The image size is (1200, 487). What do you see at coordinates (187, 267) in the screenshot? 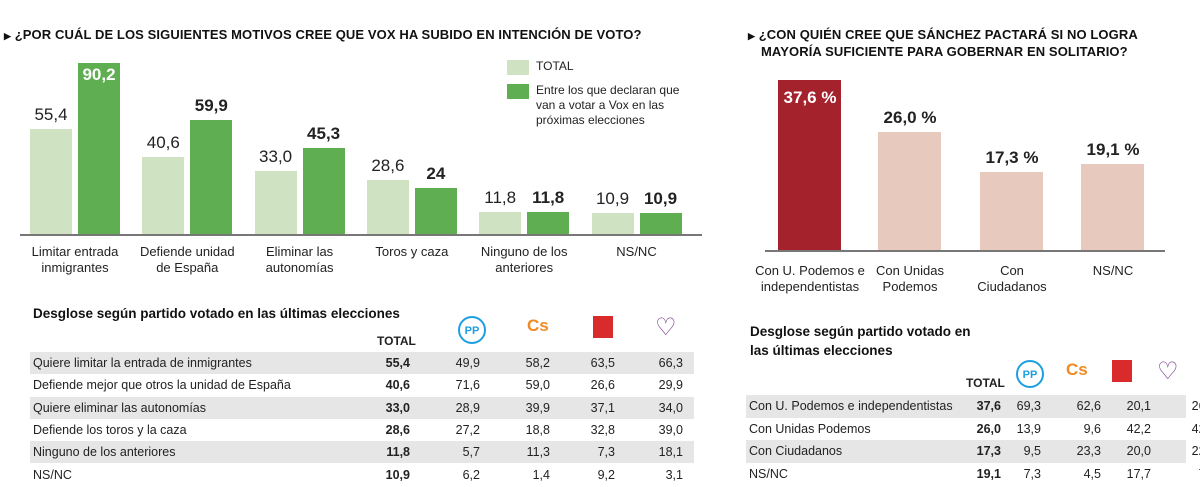
I see `category-label-line: de España` at bounding box center [187, 267].